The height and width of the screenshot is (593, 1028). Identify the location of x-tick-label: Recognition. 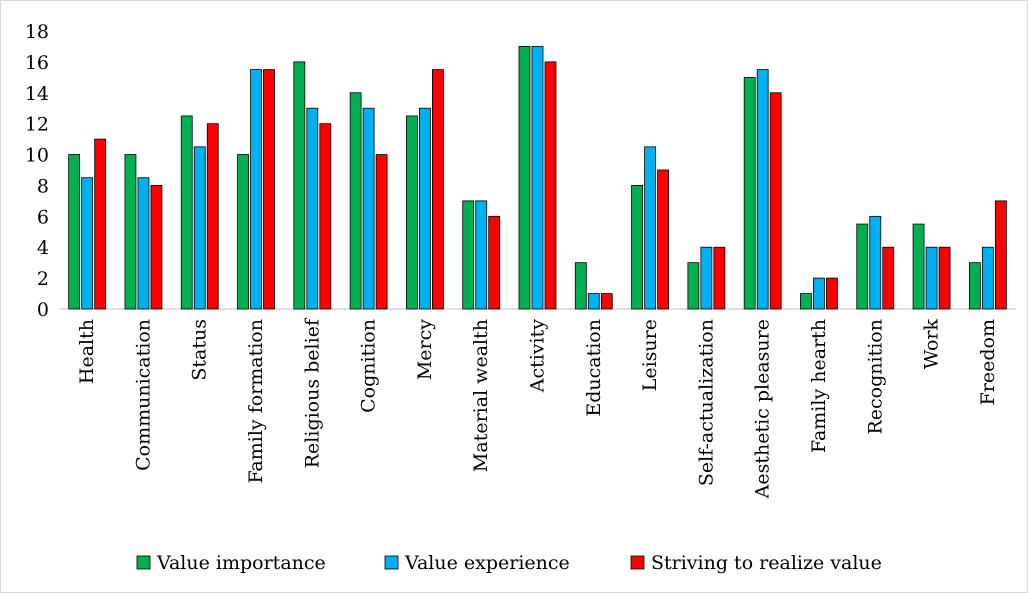
(875, 377).